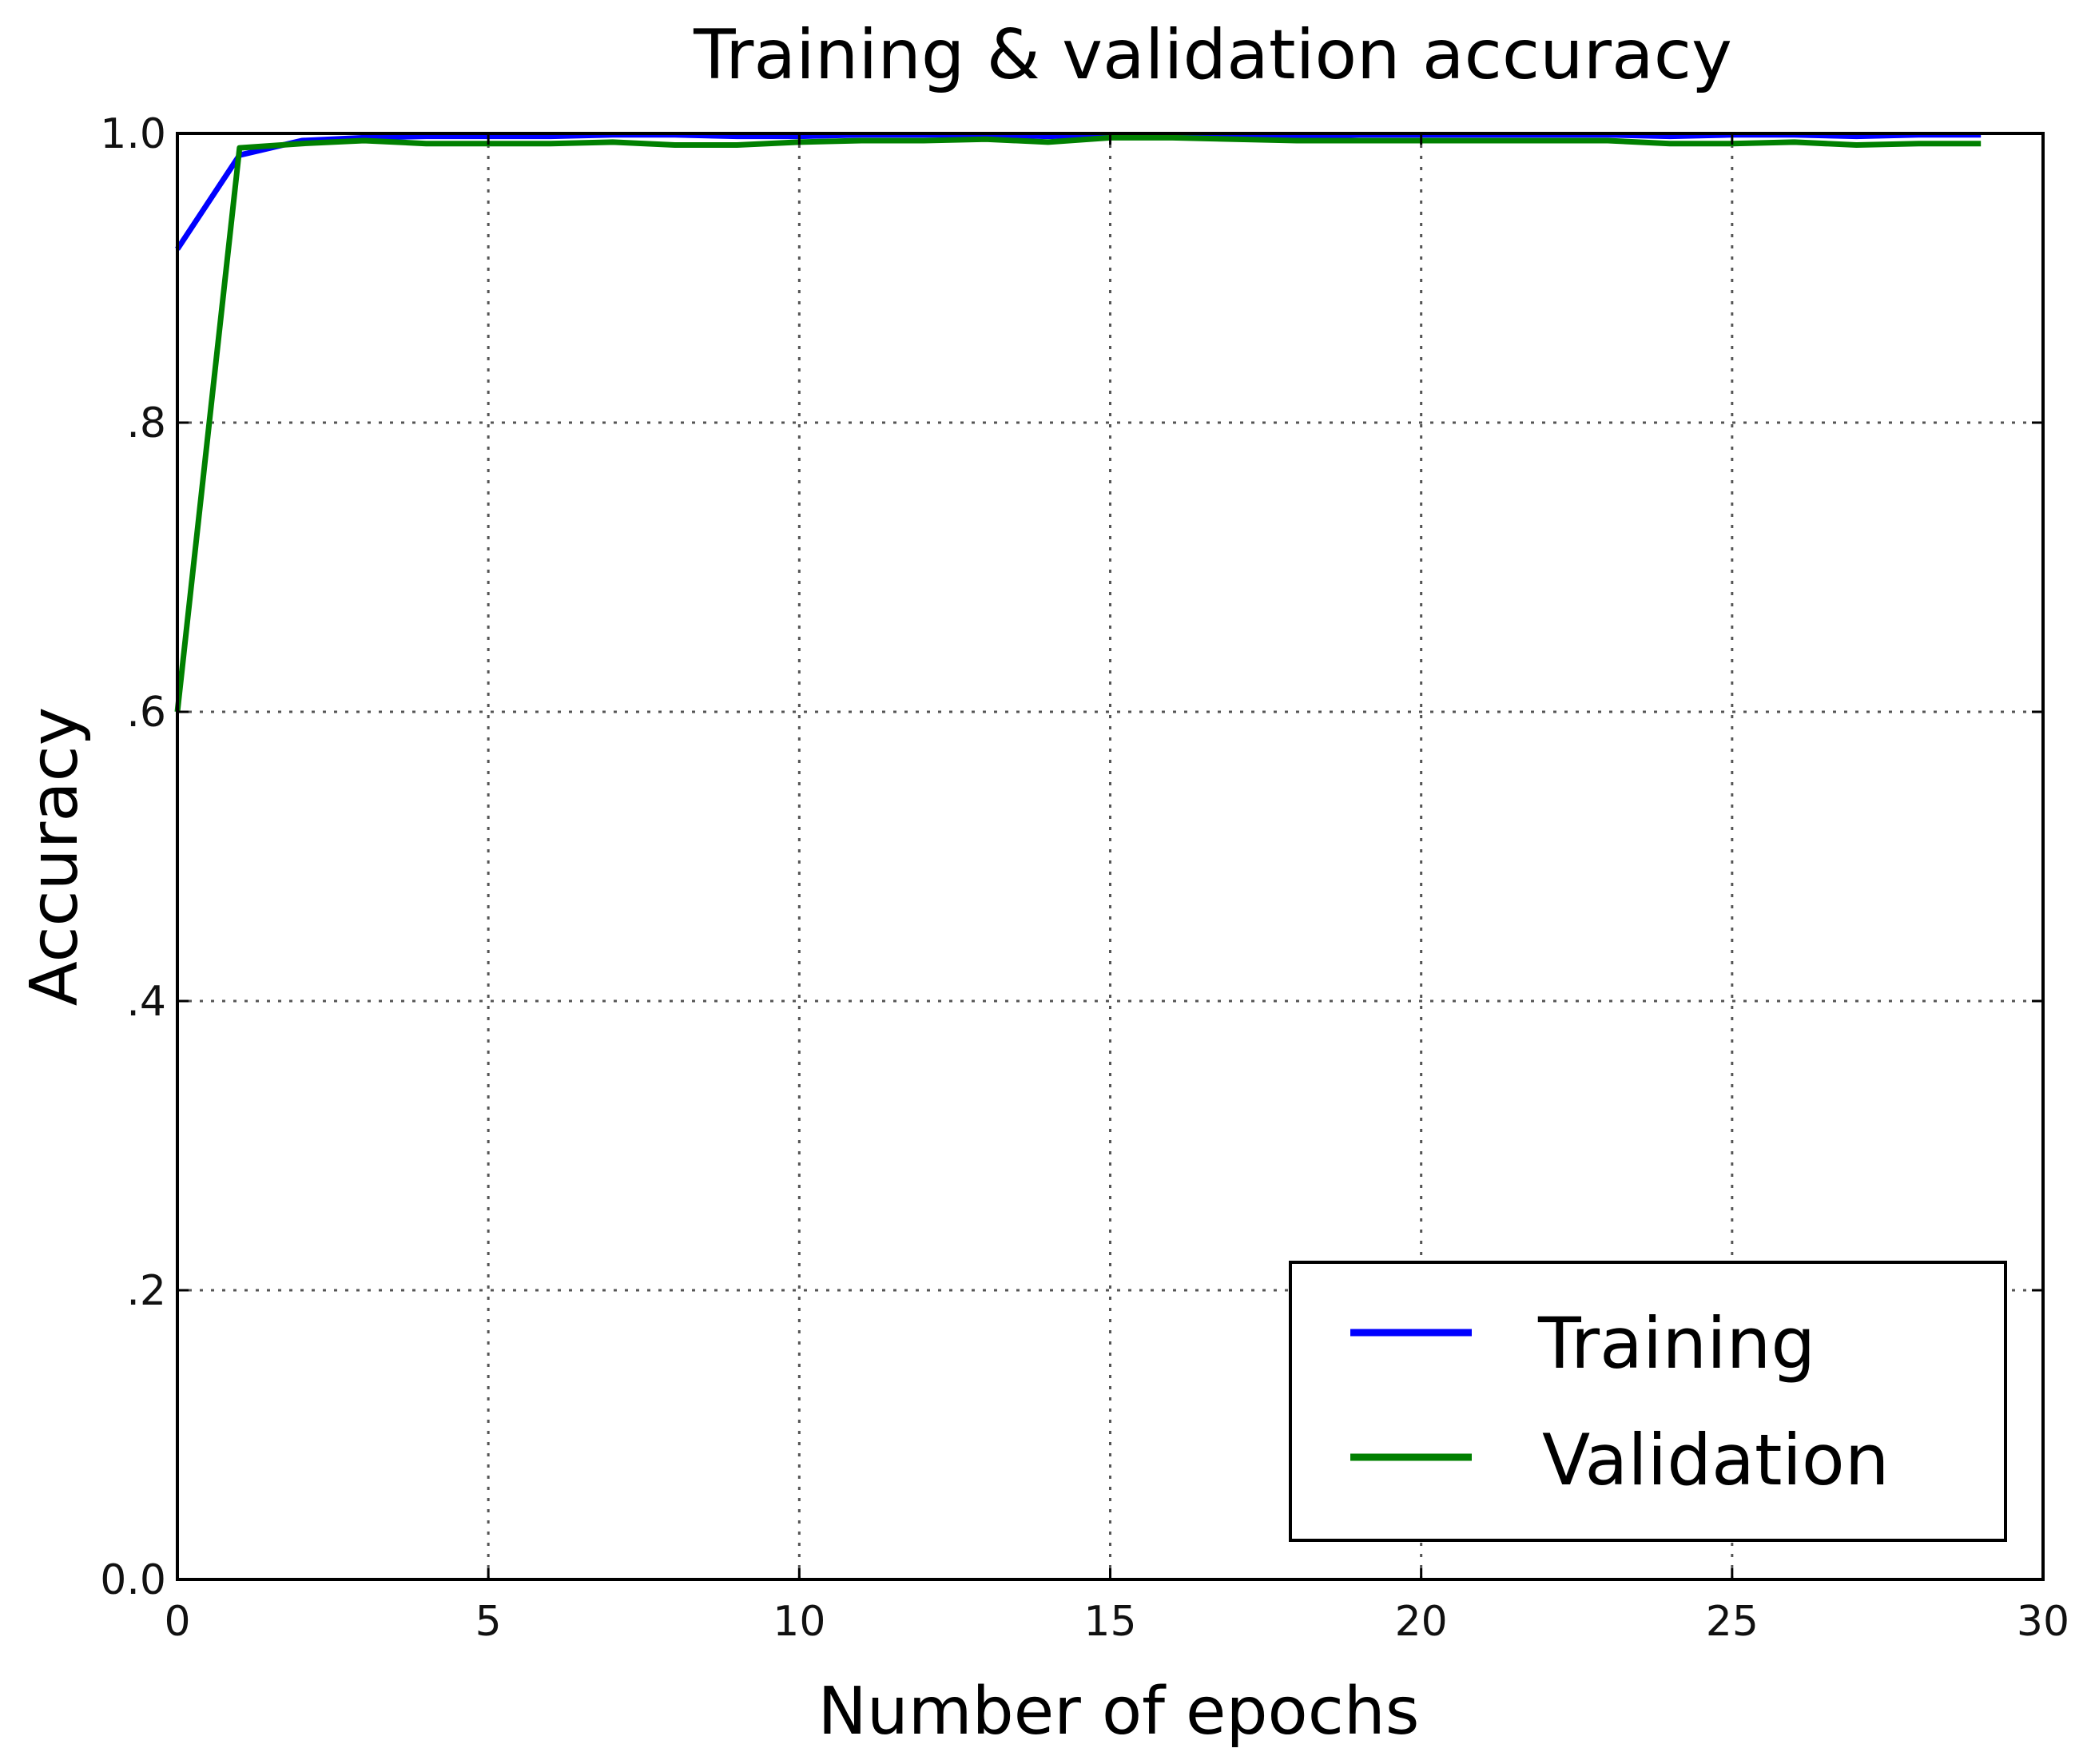 The width and height of the screenshot is (2083, 1764). Describe the element at coordinates (1110, 1622) in the screenshot. I see `x-tick-label: 15` at that location.